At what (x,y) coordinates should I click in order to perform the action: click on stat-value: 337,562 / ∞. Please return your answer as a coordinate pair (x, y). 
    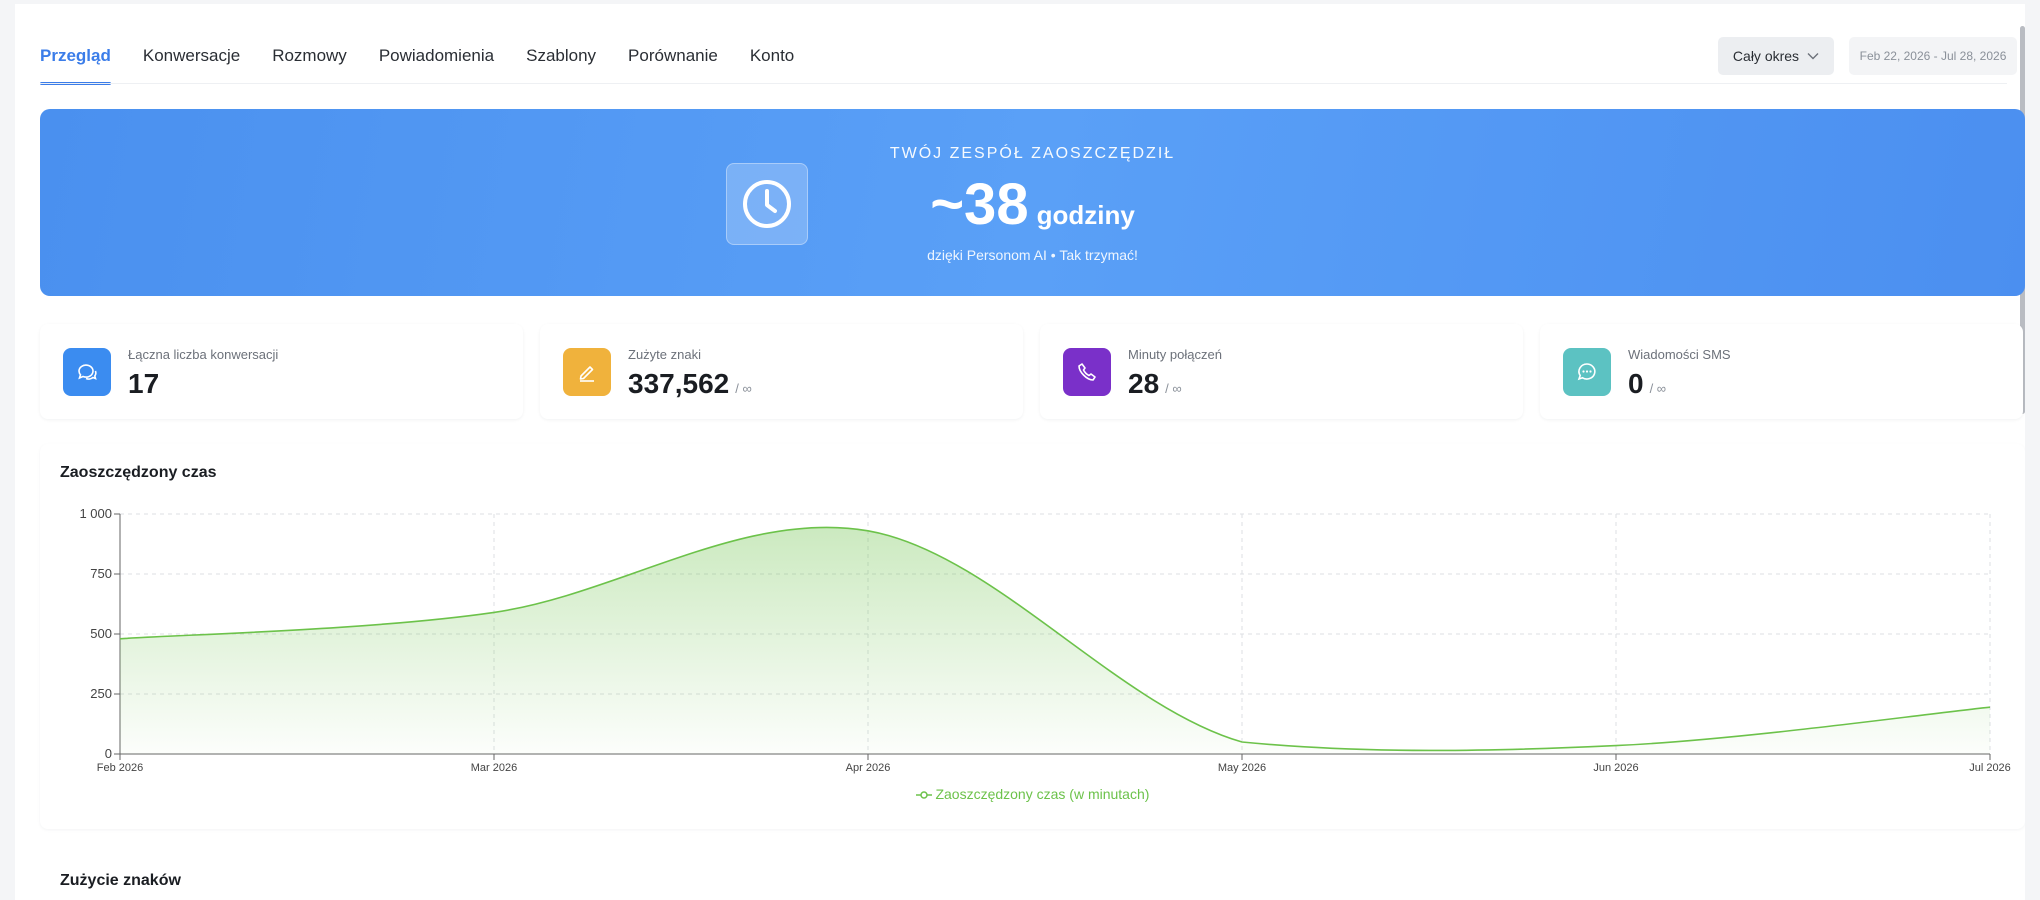
    Looking at the image, I should click on (690, 384).